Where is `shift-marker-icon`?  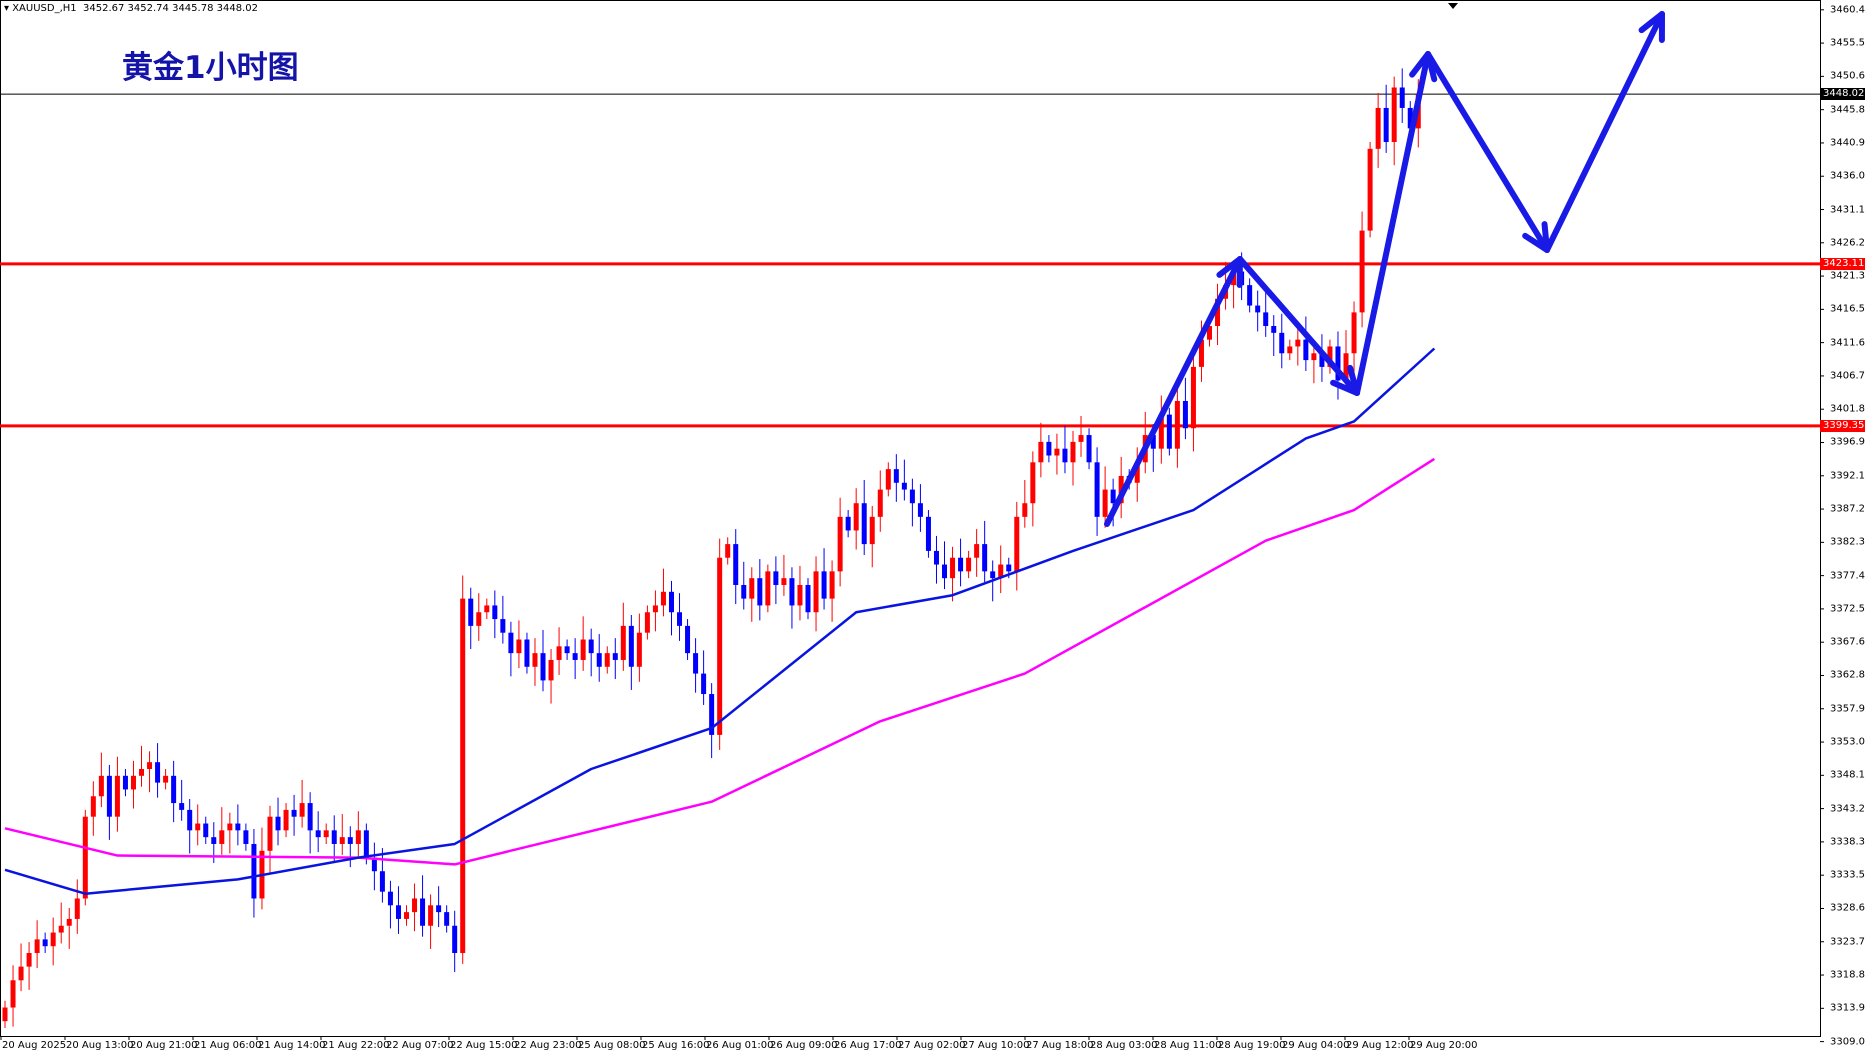 shift-marker-icon is located at coordinates (1453, 6).